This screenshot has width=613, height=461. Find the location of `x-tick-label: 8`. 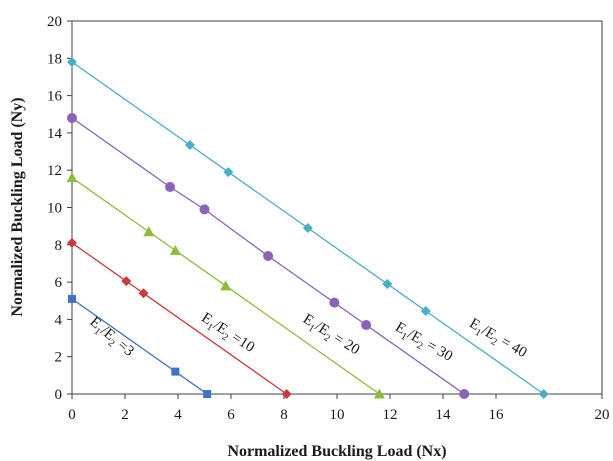

x-tick-label: 8 is located at coordinates (284, 415).